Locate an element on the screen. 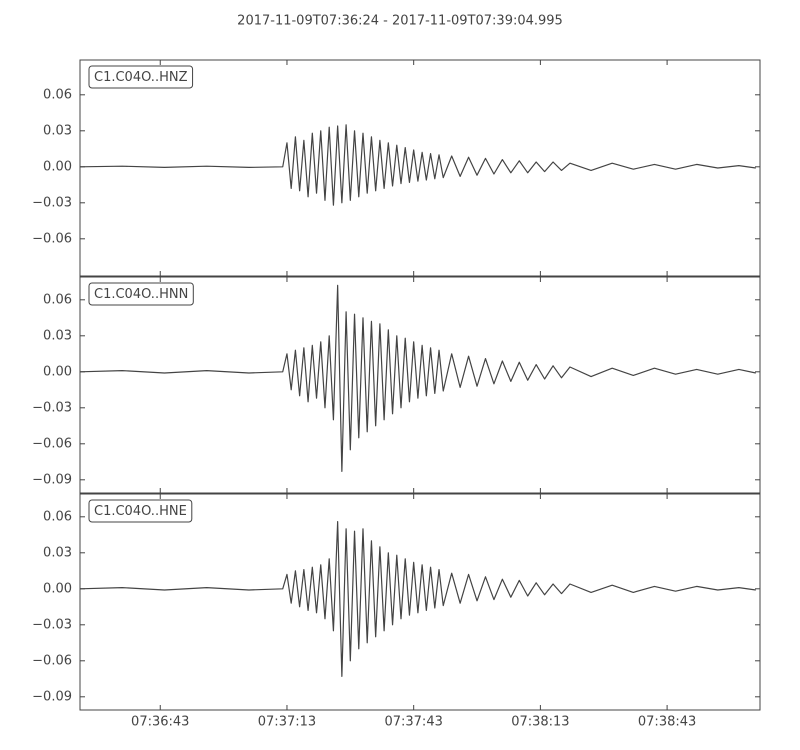 Image resolution: width=800 pixels, height=750 pixels. x-tick-label: 07:38:13 is located at coordinates (540, 722).